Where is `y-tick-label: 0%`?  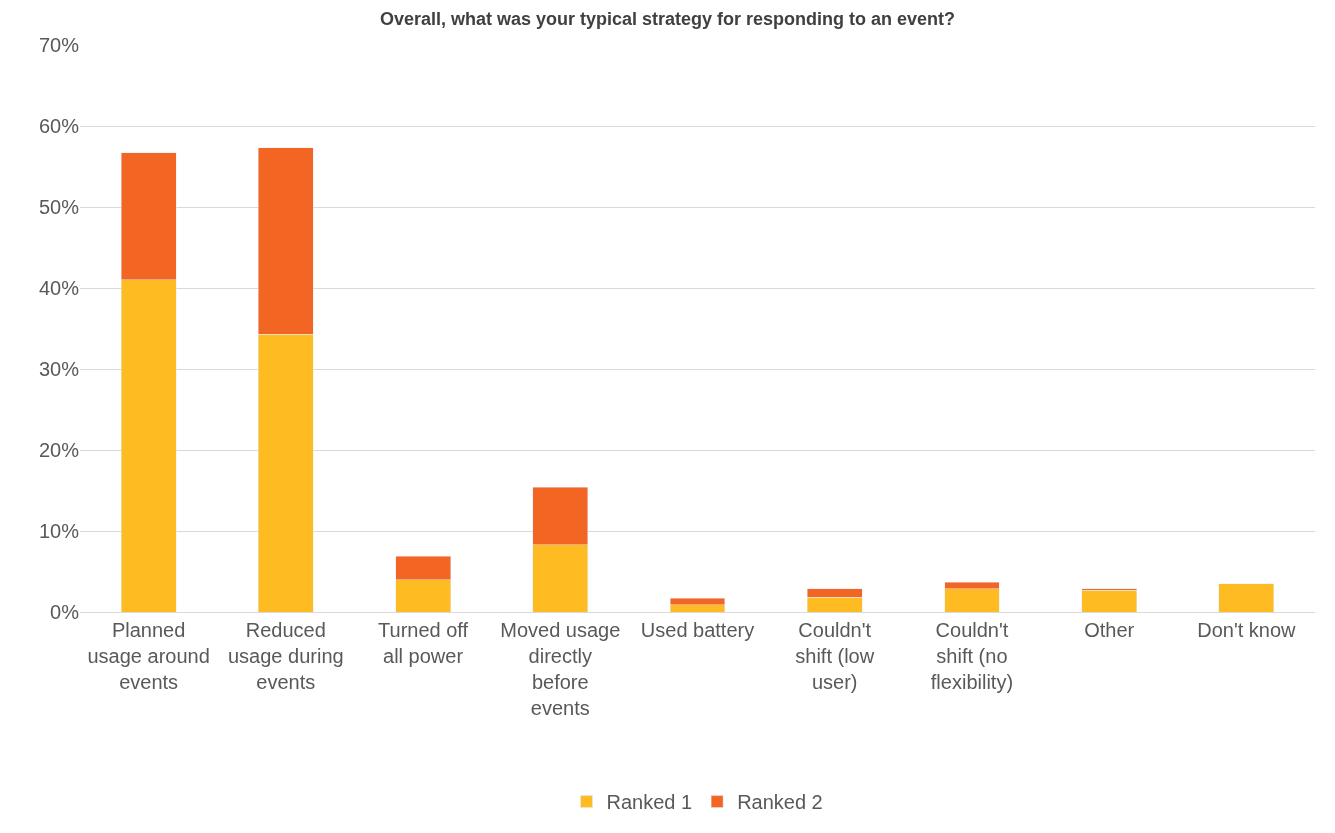
y-tick-label: 0% is located at coordinates (65, 612).